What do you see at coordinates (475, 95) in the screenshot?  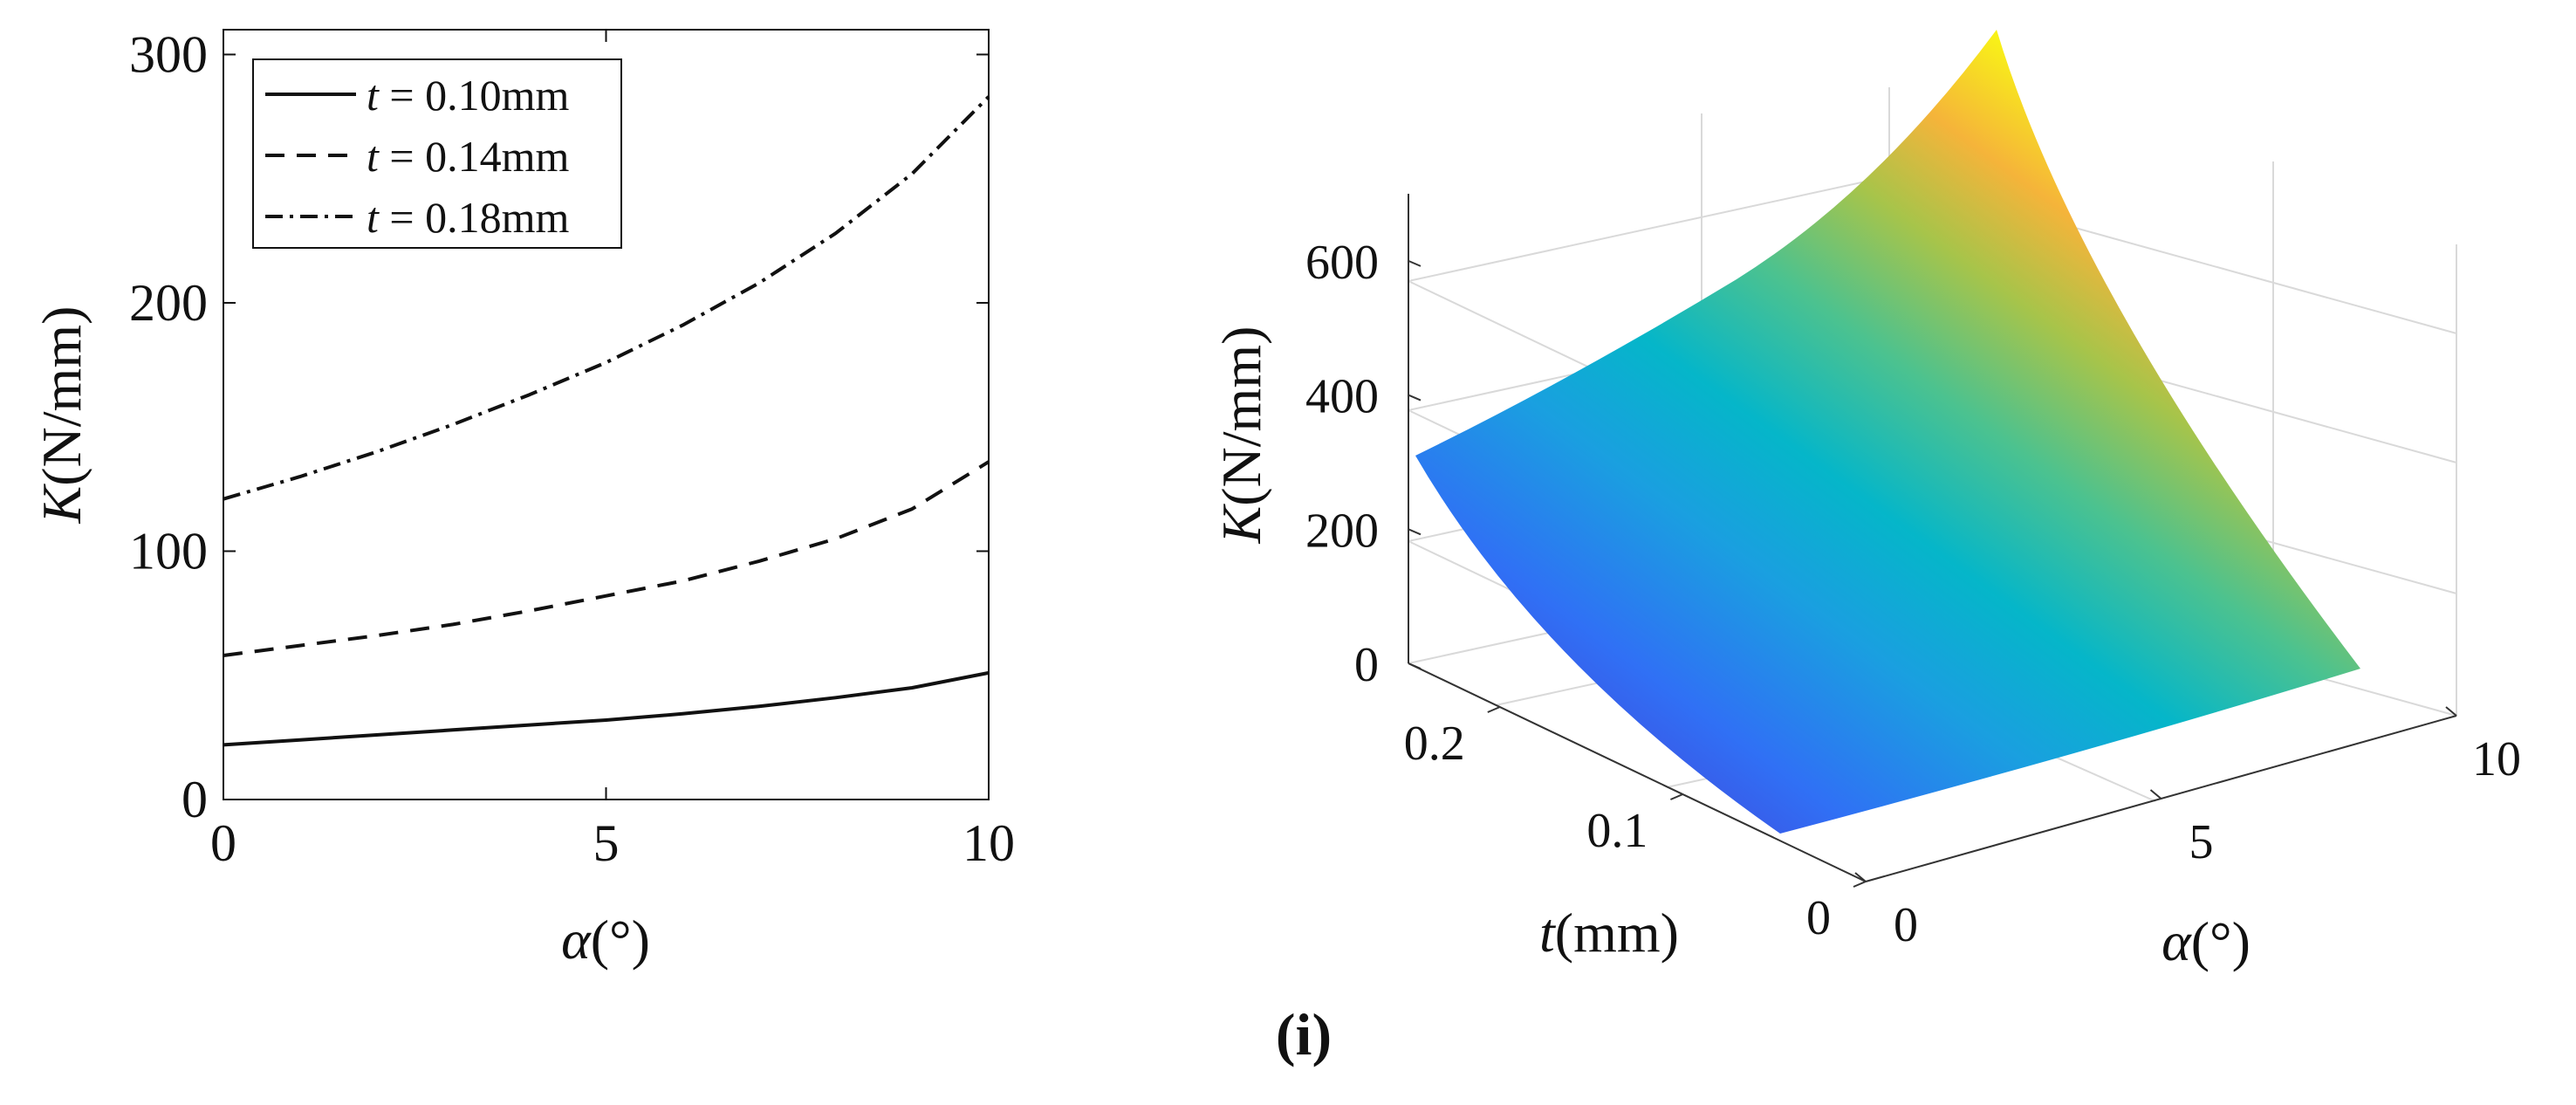 I see `legend-value: = 0.10mm` at bounding box center [475, 95].